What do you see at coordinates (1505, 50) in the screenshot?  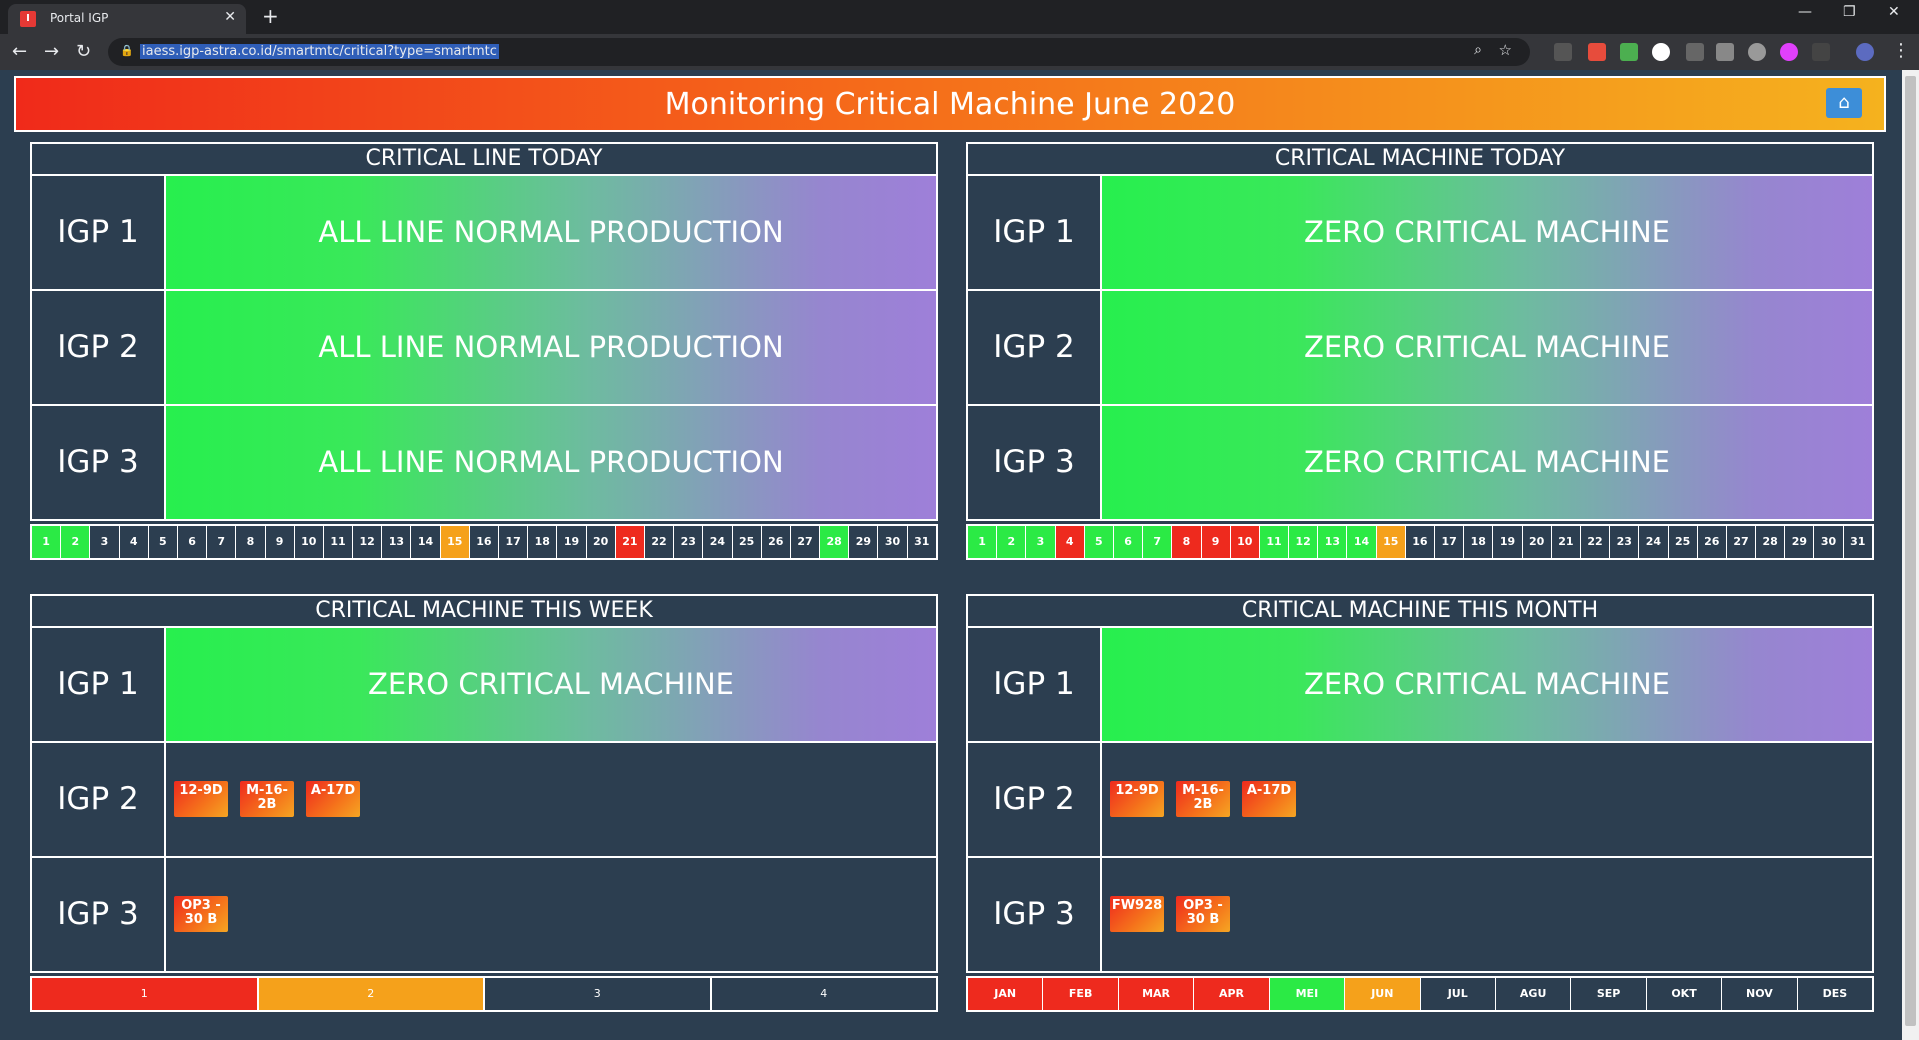 I see `bookmark-star-icon: ☆` at bounding box center [1505, 50].